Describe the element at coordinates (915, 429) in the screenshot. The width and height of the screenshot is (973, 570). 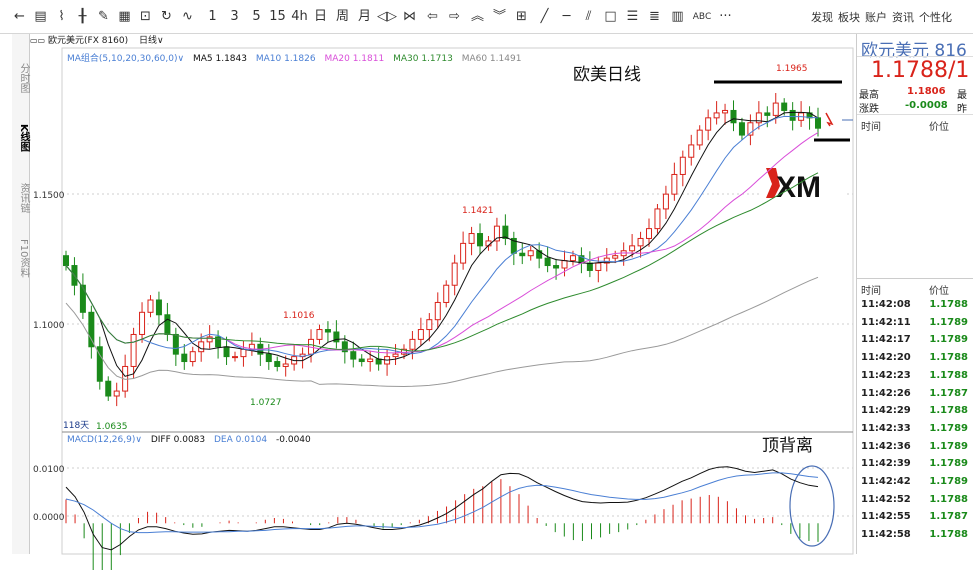
I see `tick-row: 11:42:33 1.1789` at that location.